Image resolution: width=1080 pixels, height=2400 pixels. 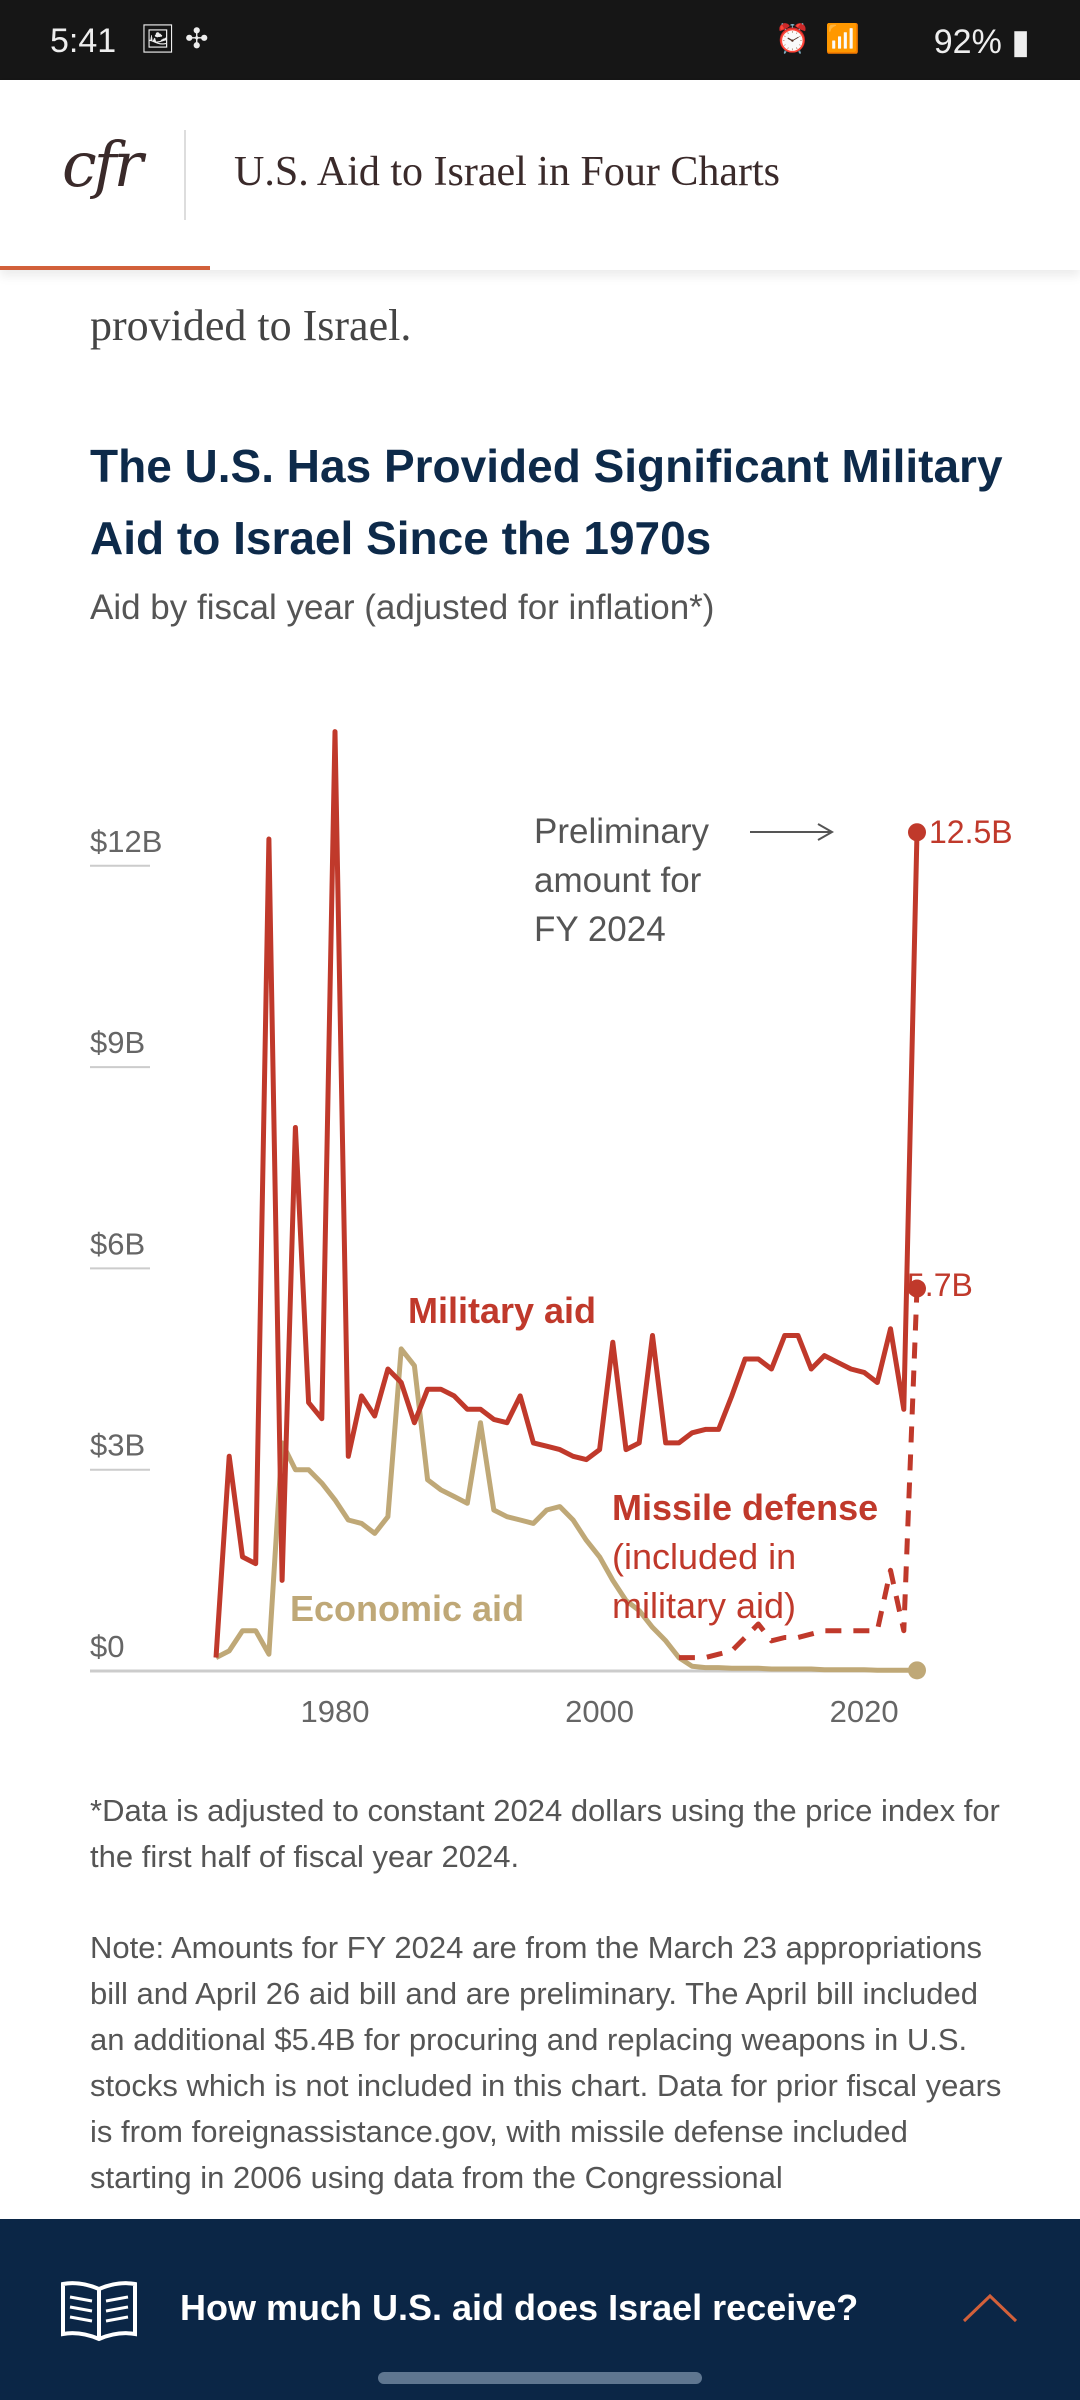 I want to click on end-point-military-aid, so click(x=917, y=832).